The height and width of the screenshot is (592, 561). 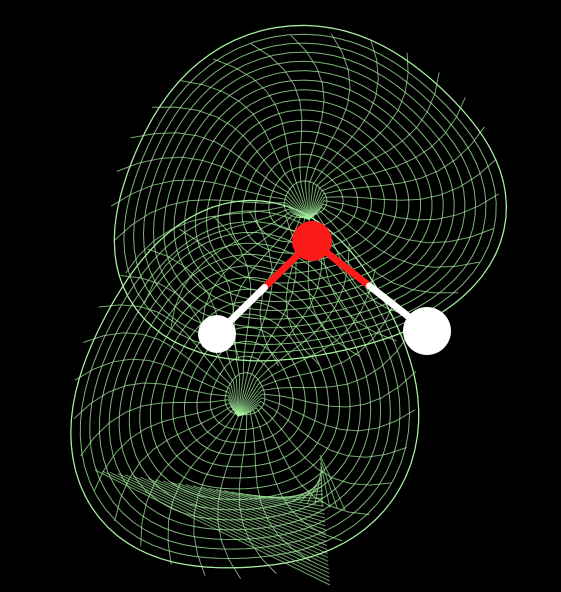 I want to click on atom-group, so click(x=324, y=288).